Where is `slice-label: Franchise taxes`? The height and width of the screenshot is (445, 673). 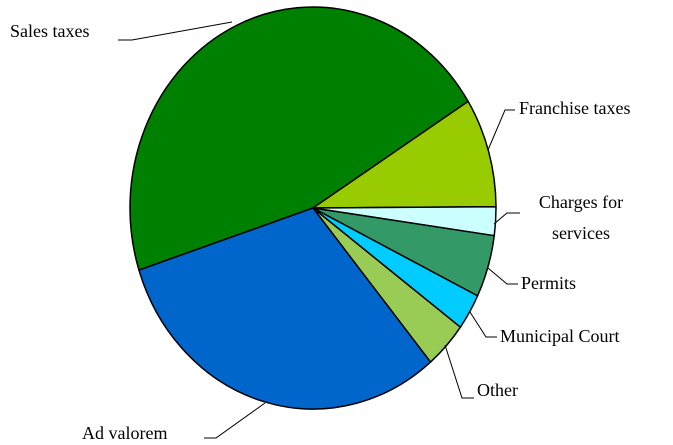 slice-label: Franchise taxes is located at coordinates (575, 108).